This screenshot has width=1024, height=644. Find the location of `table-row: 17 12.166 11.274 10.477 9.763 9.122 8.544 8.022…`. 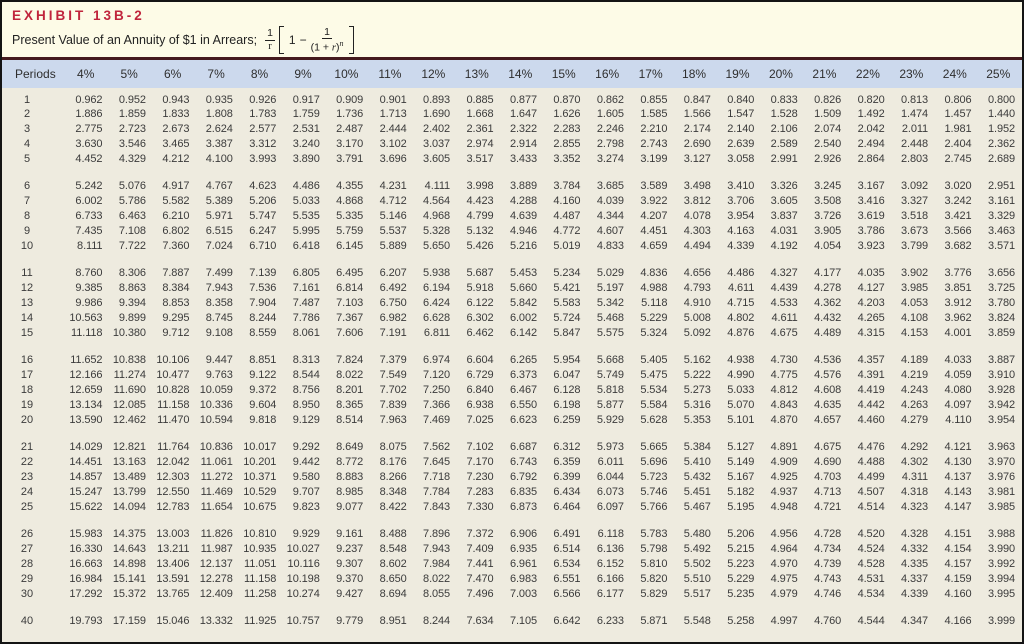

table-row: 17 12.166 11.274 10.477 9.763 9.122 8.544 8.022… is located at coordinates (512, 374).